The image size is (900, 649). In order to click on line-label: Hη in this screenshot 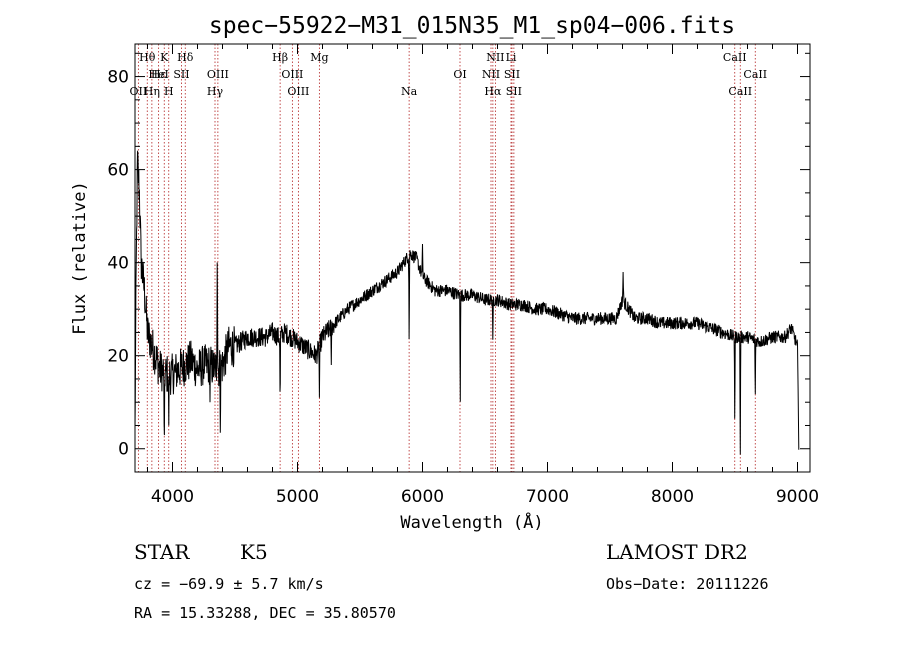, I will do `click(152, 91)`.